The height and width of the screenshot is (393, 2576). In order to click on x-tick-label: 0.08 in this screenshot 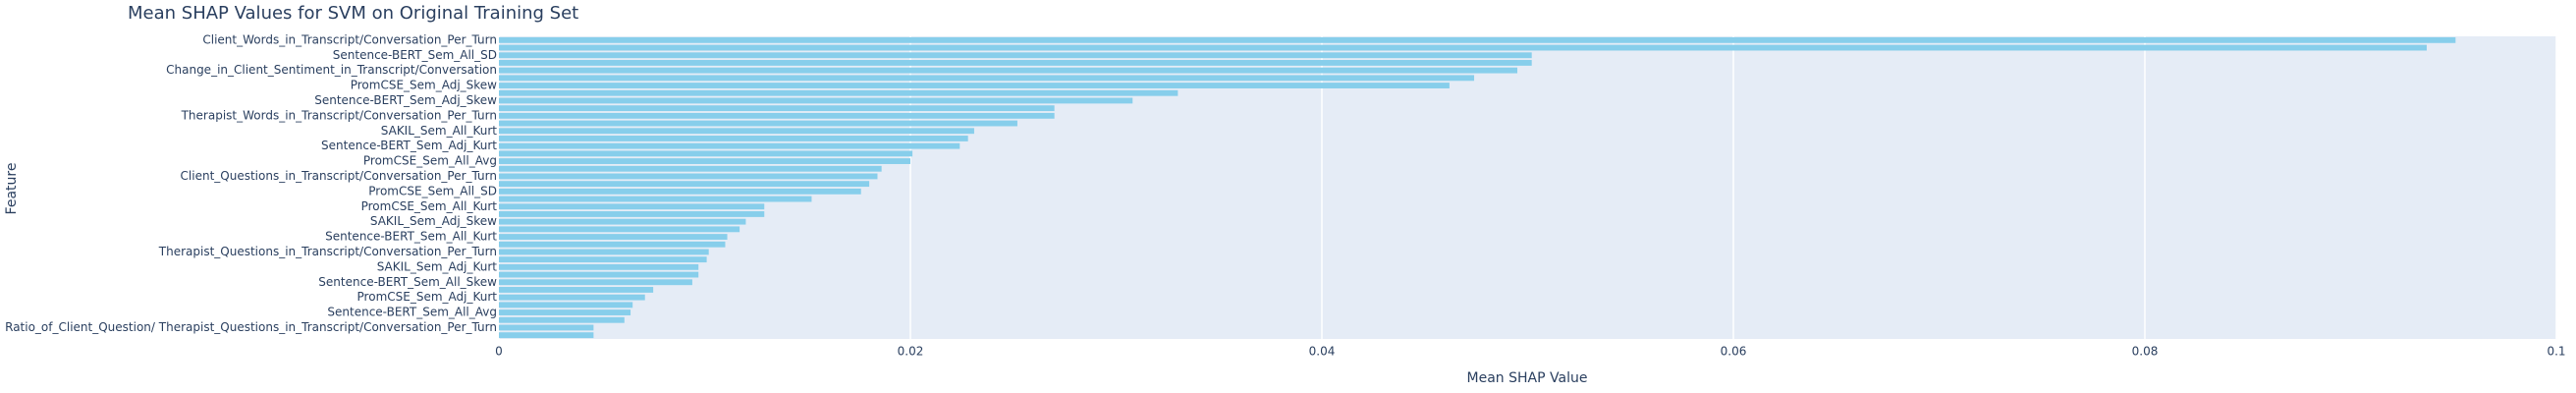, I will do `click(2145, 352)`.